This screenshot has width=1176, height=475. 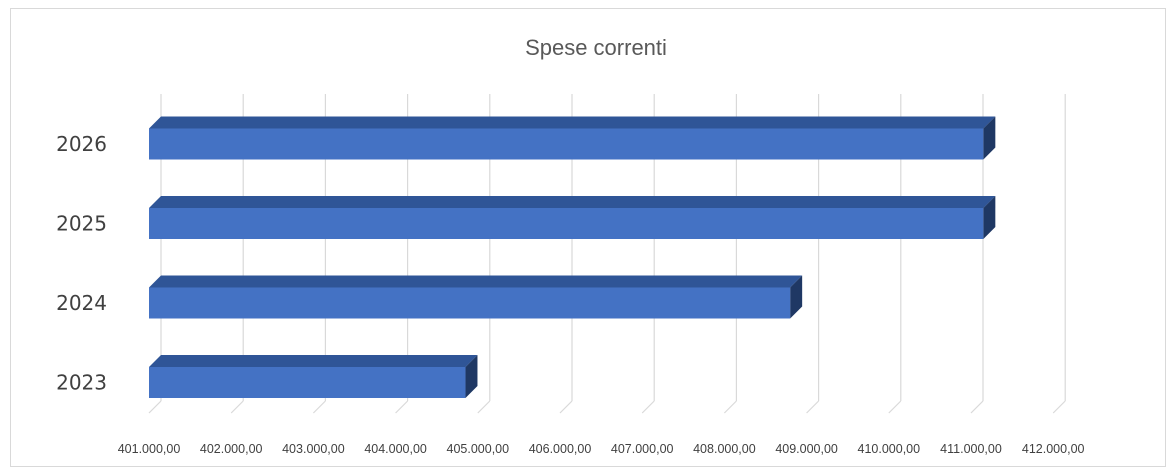 What do you see at coordinates (889, 449) in the screenshot?
I see `x-tick-label: 410.000,00` at bounding box center [889, 449].